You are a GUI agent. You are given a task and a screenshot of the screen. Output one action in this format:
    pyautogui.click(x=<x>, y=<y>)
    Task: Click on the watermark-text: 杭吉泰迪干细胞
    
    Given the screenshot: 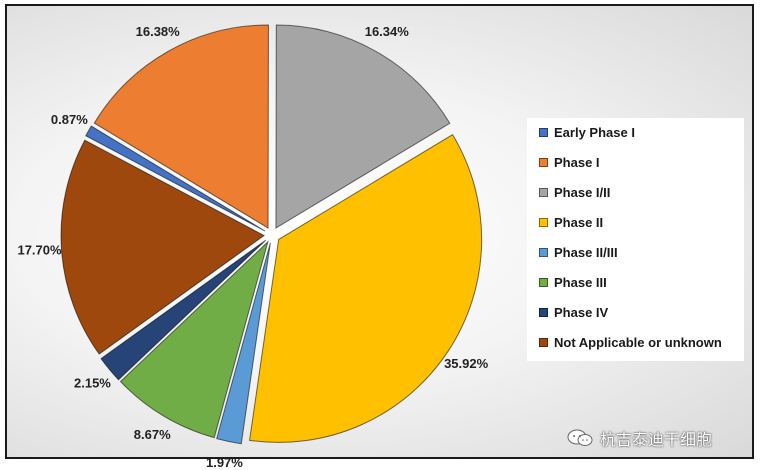 What is the action you would take?
    pyautogui.click(x=656, y=440)
    